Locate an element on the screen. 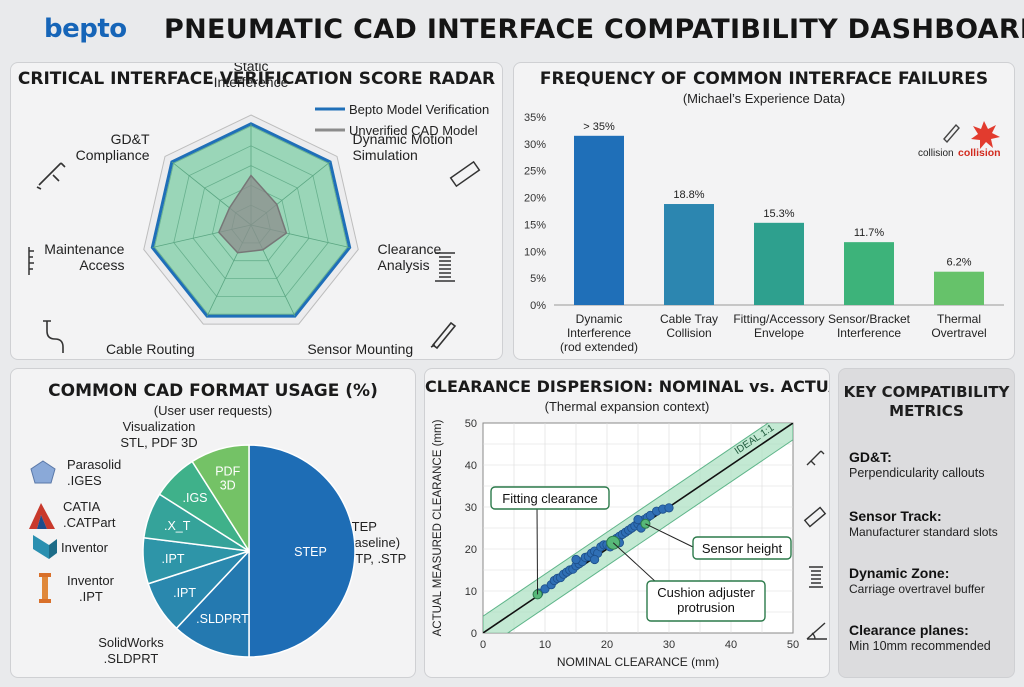 This screenshot has width=1024, height=687. caliper-icon is located at coordinates (51, 176).